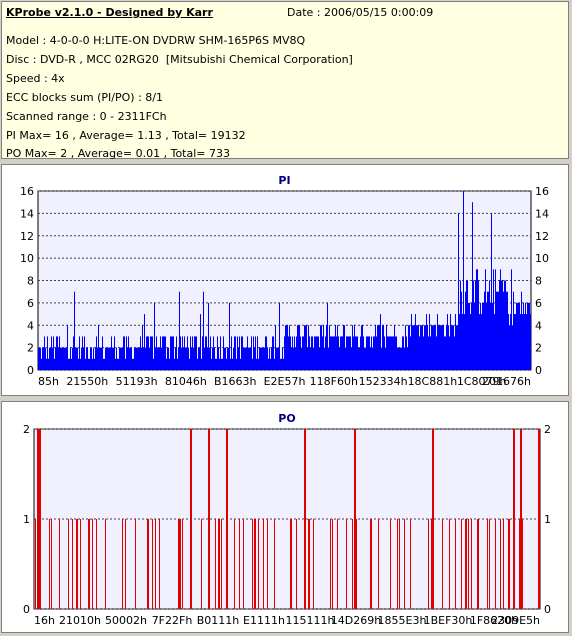 The image size is (572, 636). What do you see at coordinates (26, 609) in the screenshot?
I see `y-tick-label-left: 0` at bounding box center [26, 609].